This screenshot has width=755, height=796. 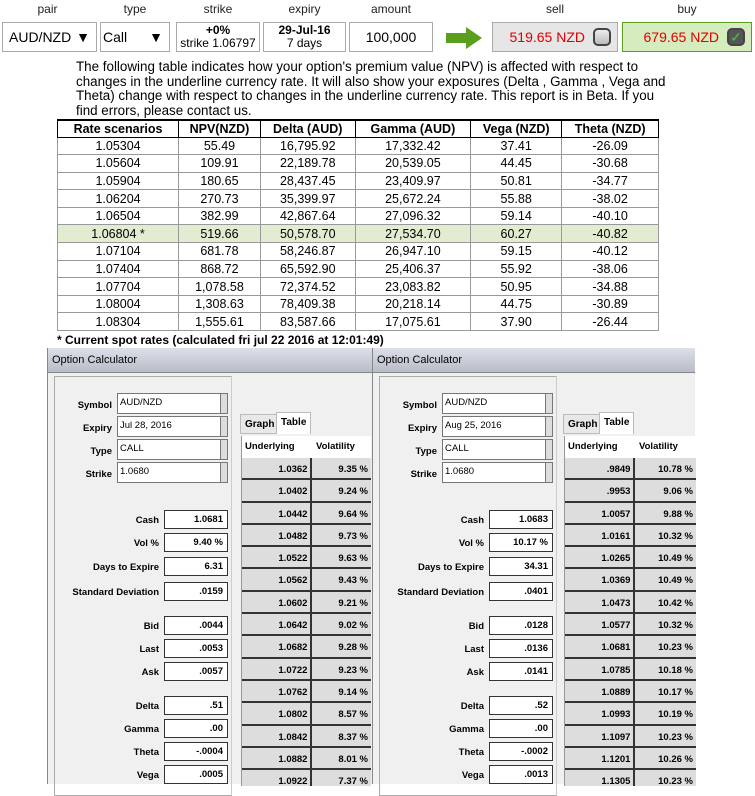 I want to click on theta-label: Theta, so click(x=146, y=752).